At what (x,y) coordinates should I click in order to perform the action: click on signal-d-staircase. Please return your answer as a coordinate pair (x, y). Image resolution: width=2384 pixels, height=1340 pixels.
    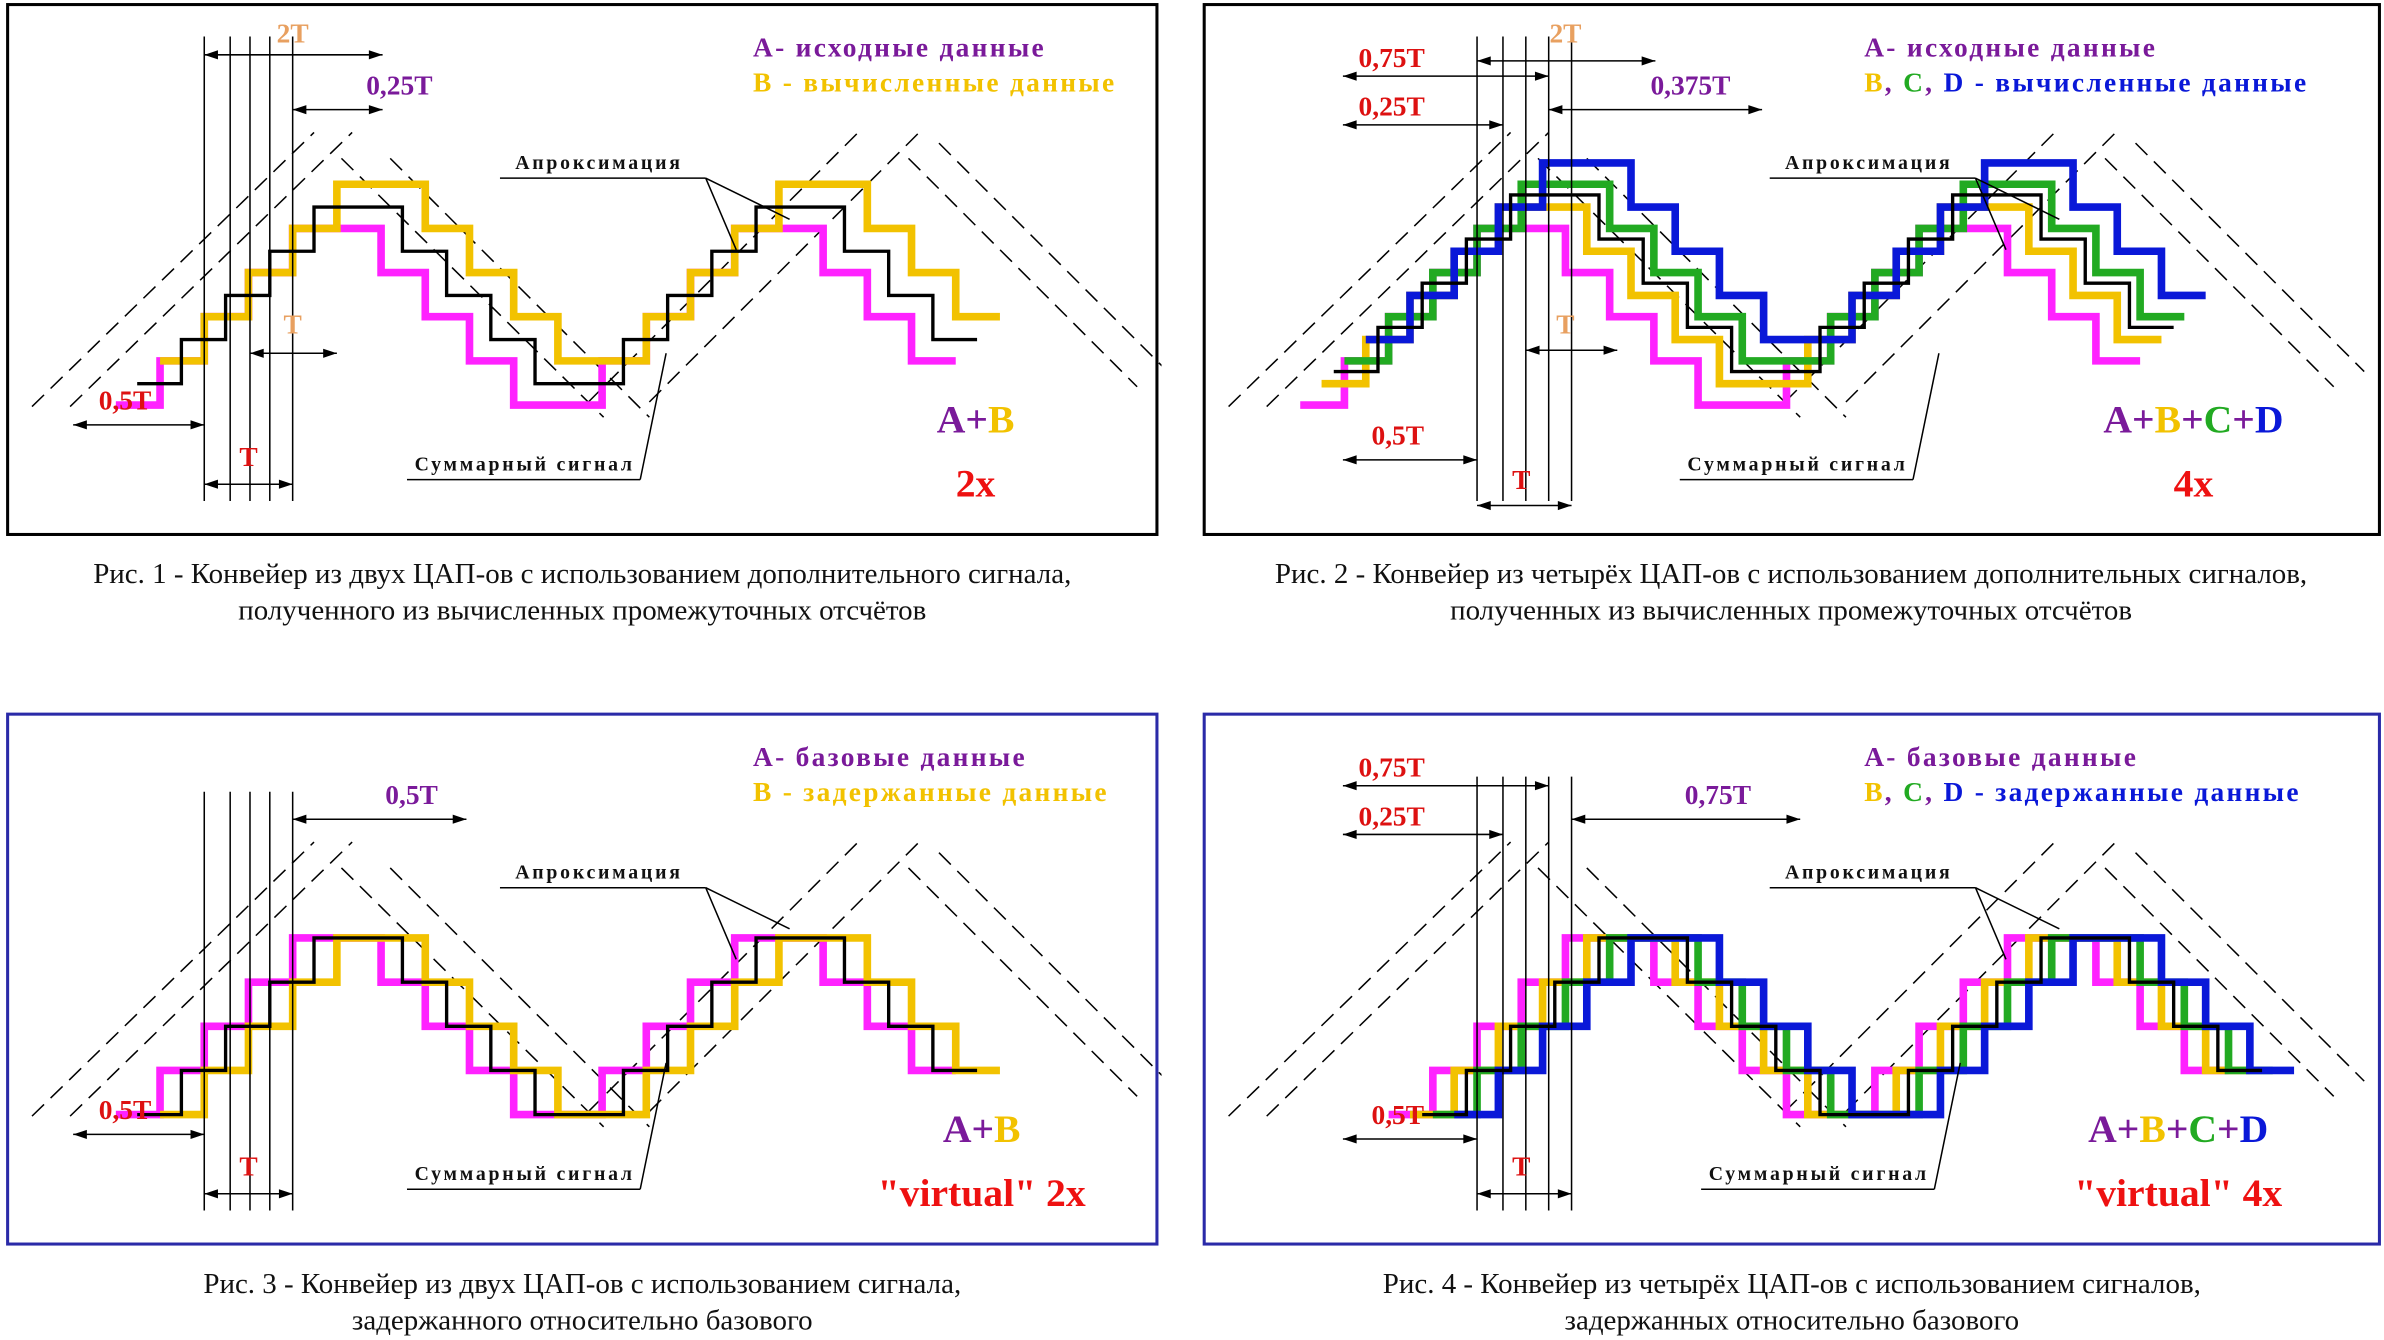
    Looking at the image, I should click on (1785, 251).